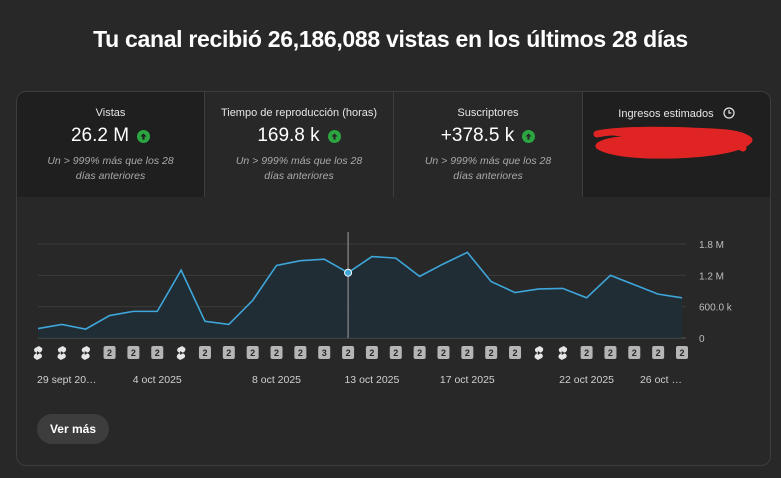  Describe the element at coordinates (729, 113) in the screenshot. I see `clock-icon` at that location.